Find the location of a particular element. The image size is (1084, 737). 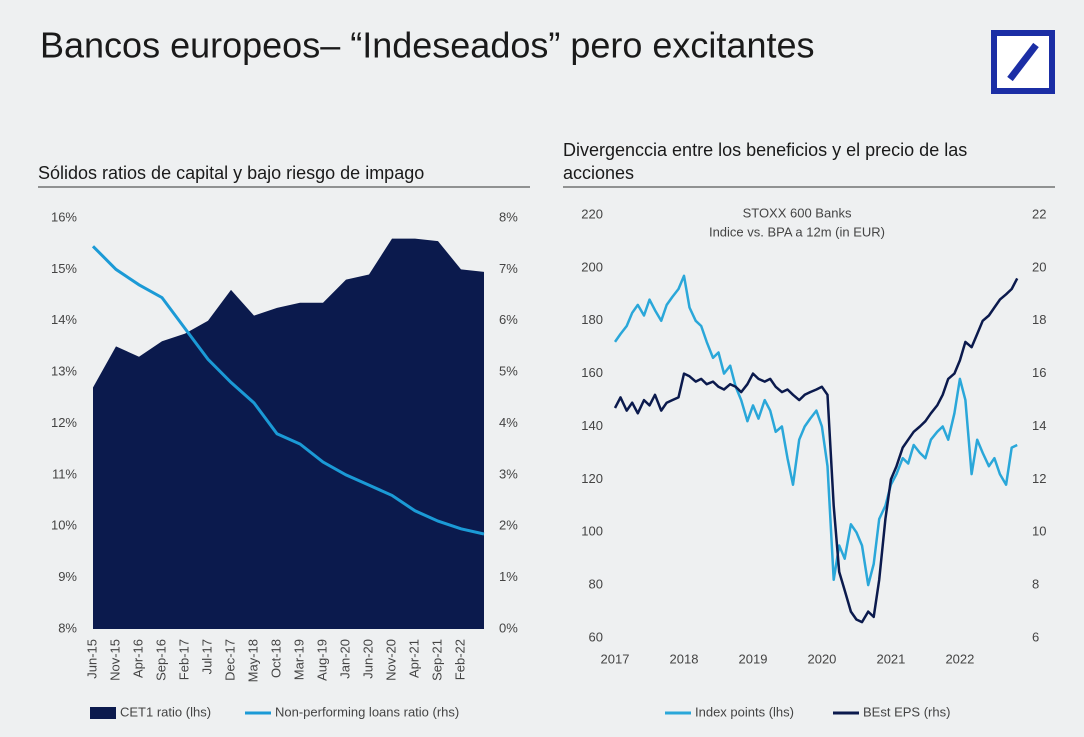

y2-tick-label: 1% is located at coordinates (508, 576).